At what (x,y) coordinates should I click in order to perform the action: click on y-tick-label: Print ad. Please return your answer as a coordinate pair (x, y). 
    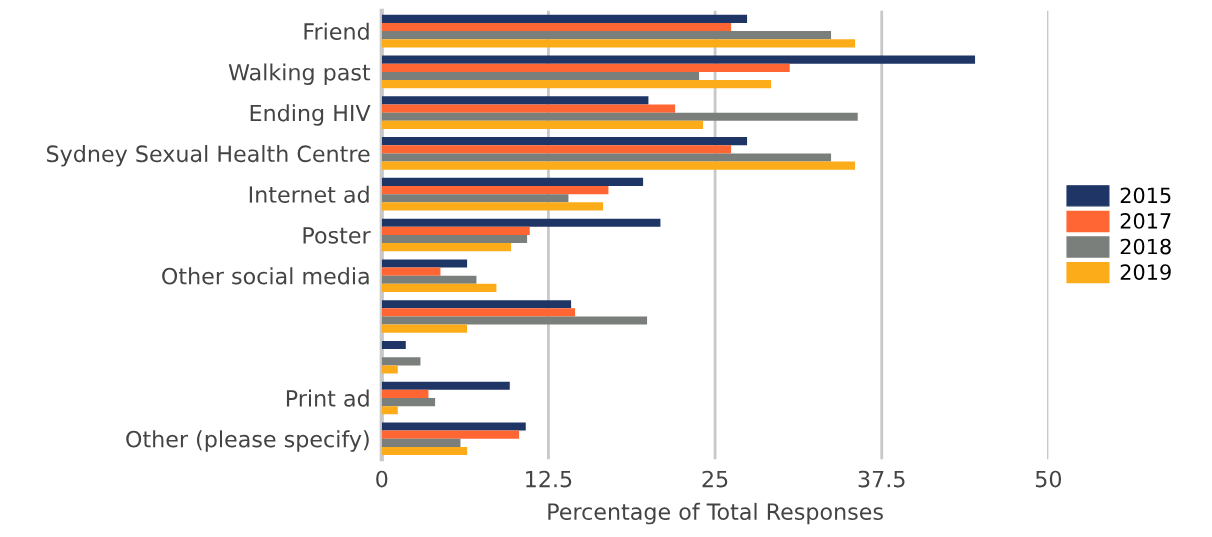
    Looking at the image, I should click on (327, 398).